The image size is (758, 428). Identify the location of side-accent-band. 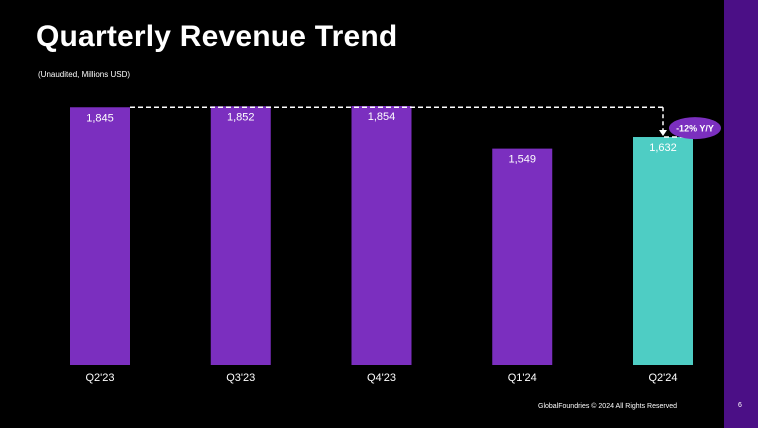
(741, 214).